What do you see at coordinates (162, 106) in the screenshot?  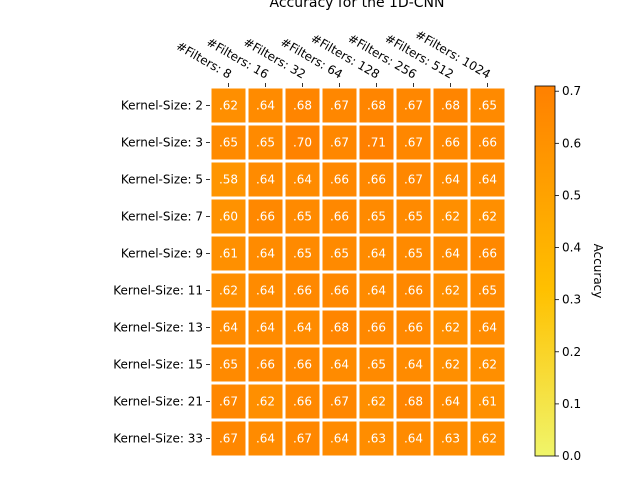 I see `y-tick-label: Kernel-Size: 2` at bounding box center [162, 106].